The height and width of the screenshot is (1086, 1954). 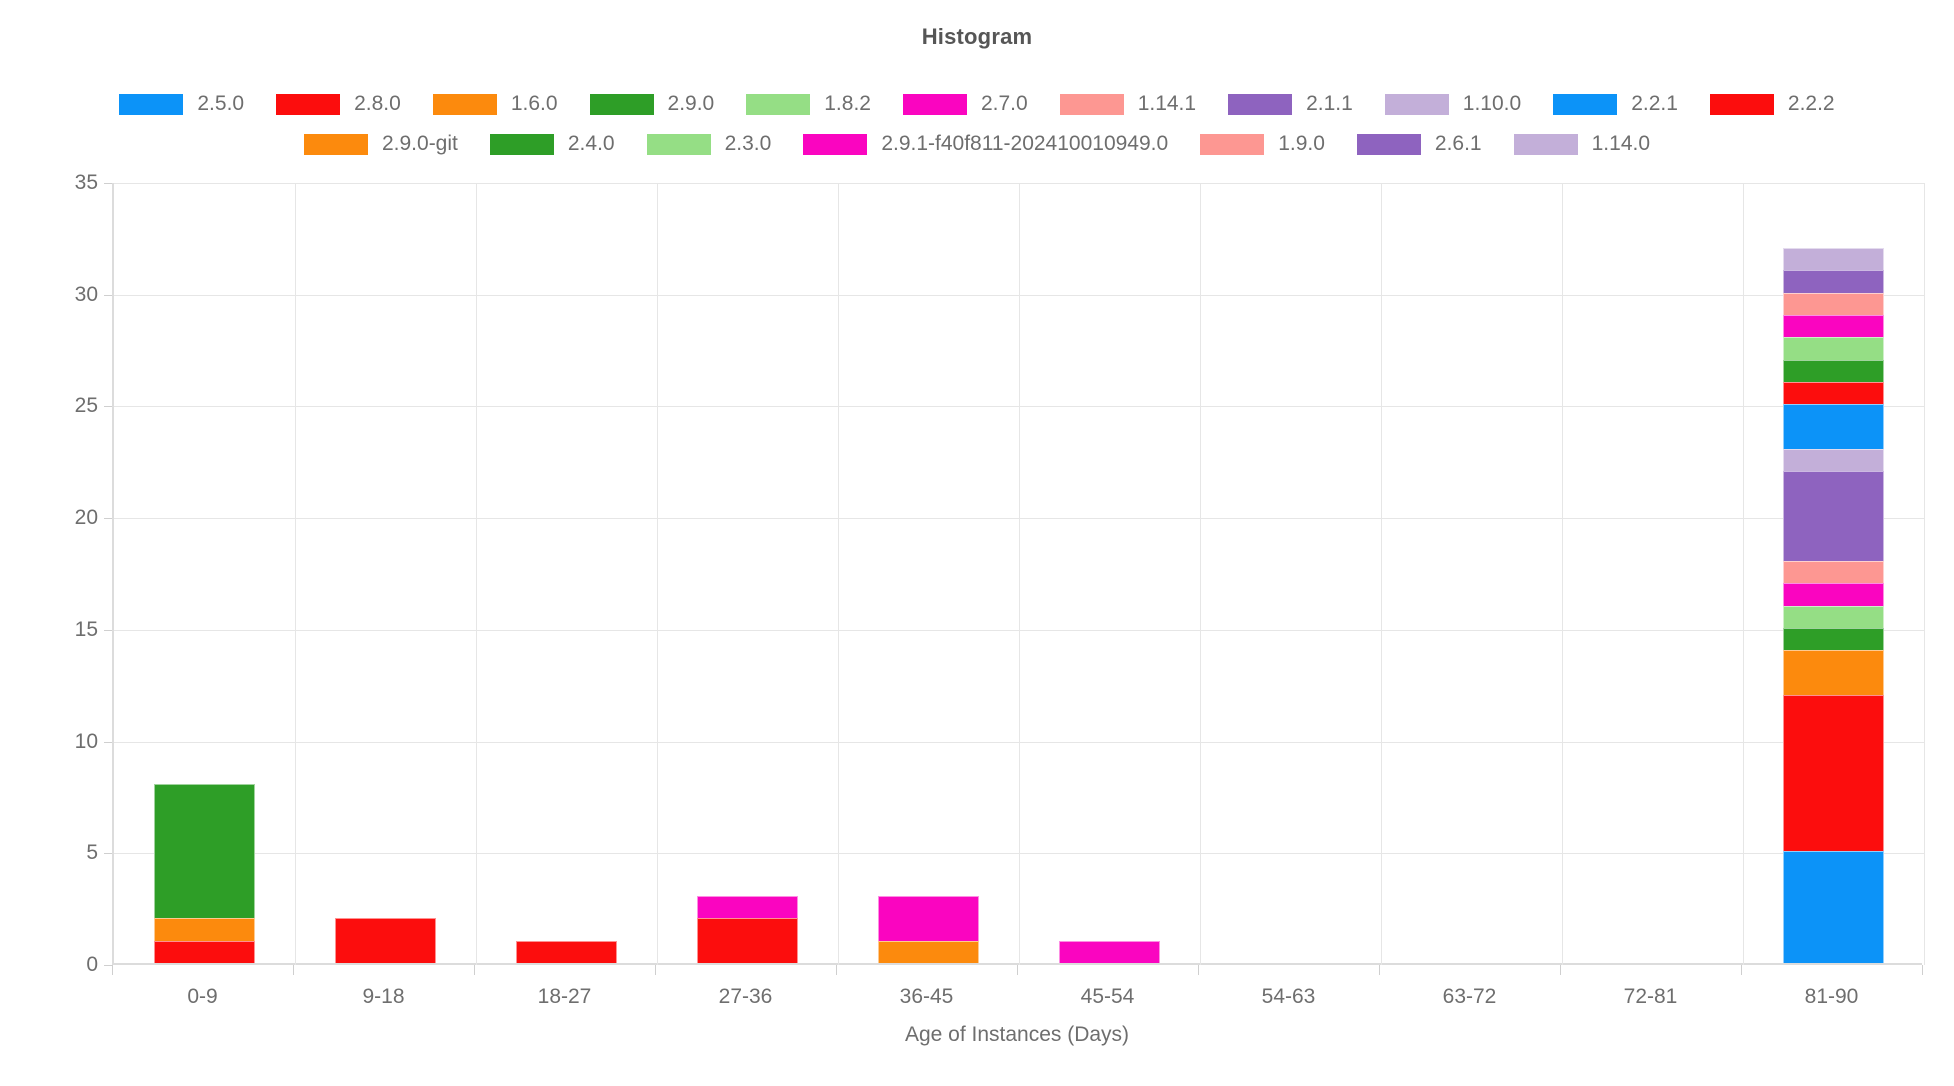 I want to click on y-axis-tick-label: 20, so click(x=86, y=518).